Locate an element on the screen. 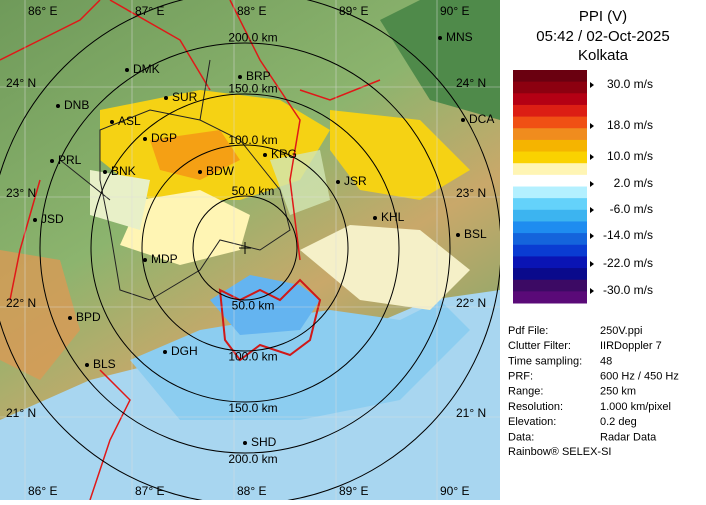  station-label: JSD is located at coordinates (52, 219).